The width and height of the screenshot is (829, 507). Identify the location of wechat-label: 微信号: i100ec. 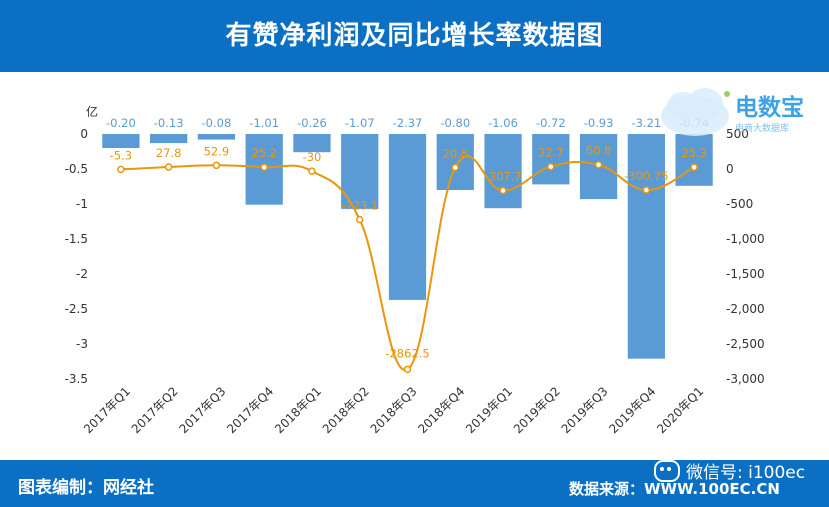
(746, 473).